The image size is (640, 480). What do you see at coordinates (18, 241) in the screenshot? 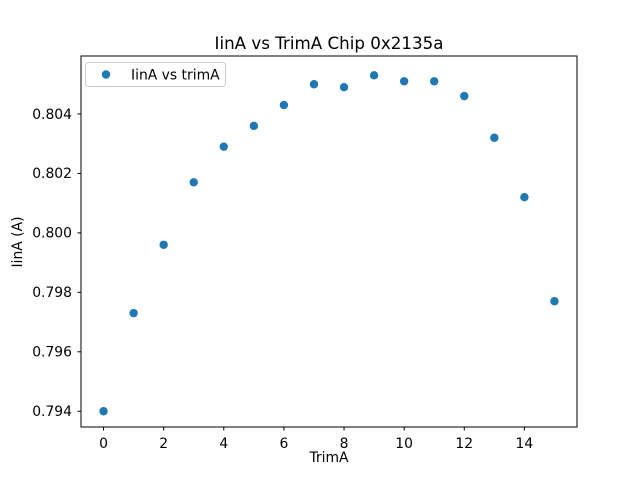
I see `y-axis-label: IinA (A)` at bounding box center [18, 241].